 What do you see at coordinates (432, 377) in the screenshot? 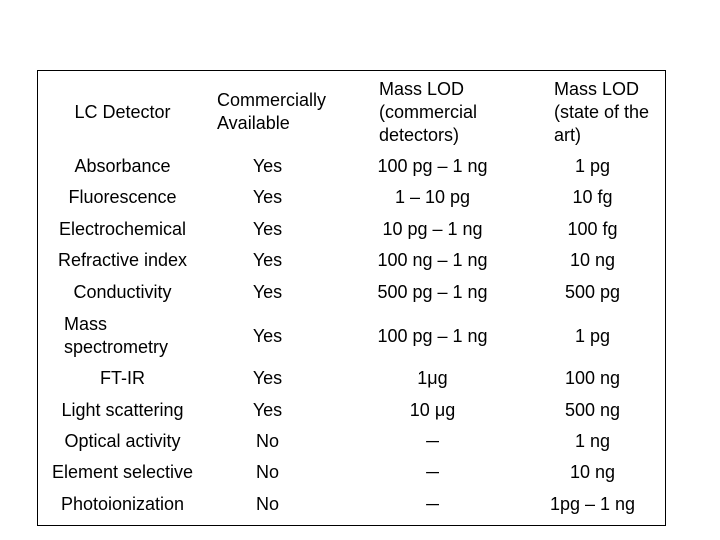
I see `table-cell: 1μg` at bounding box center [432, 377].